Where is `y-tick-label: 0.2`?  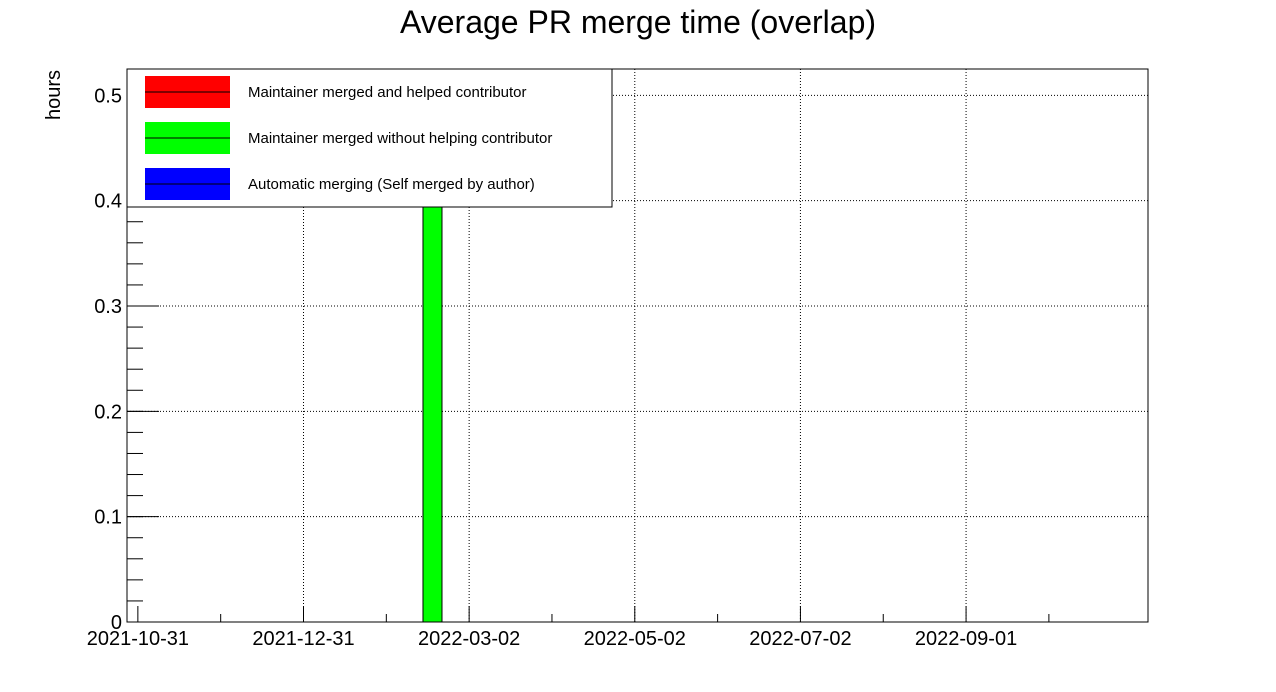 y-tick-label: 0.2 is located at coordinates (108, 412).